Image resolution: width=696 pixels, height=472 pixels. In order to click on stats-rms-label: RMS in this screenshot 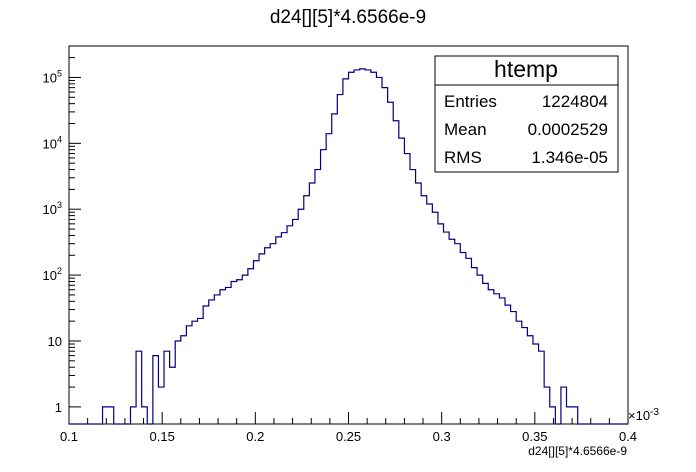, I will do `click(463, 157)`.